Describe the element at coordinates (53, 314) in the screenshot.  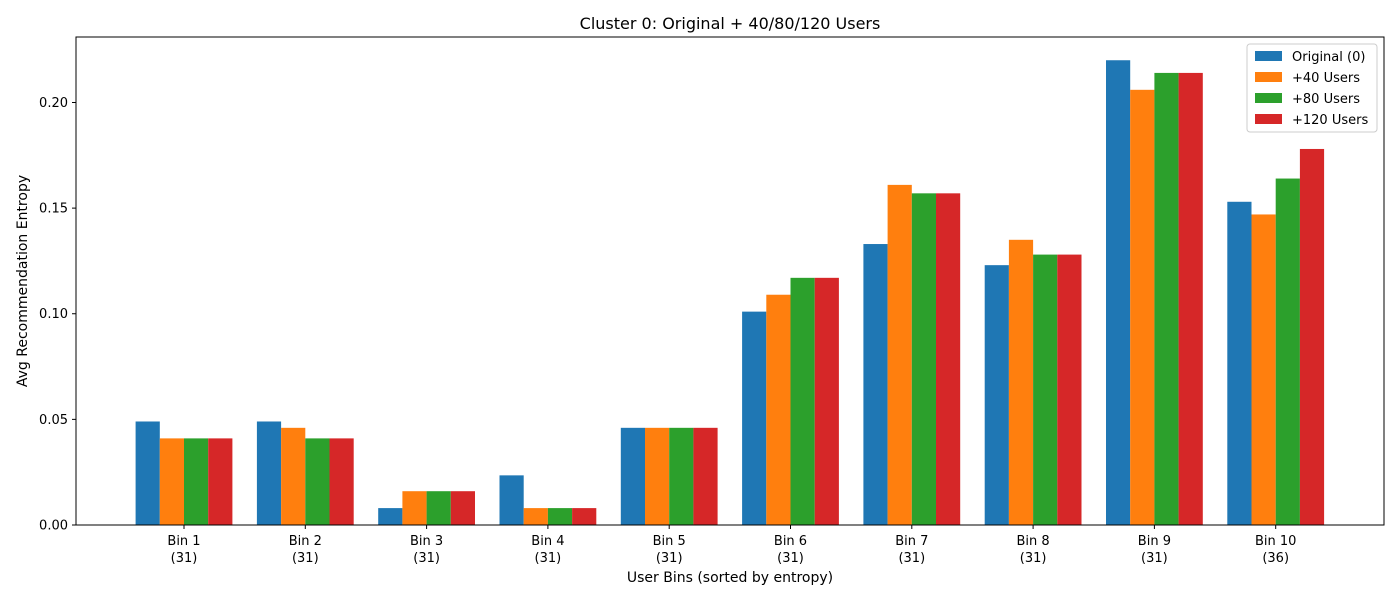
I see `y-tick-label: 0.10` at that location.